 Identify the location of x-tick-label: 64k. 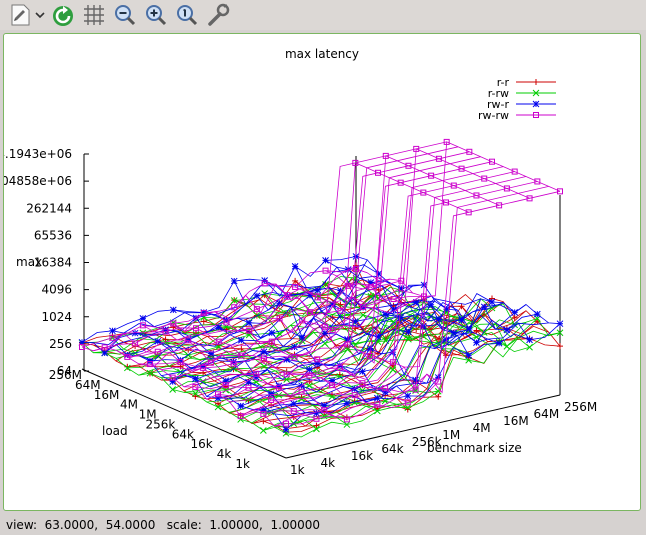
(183, 434).